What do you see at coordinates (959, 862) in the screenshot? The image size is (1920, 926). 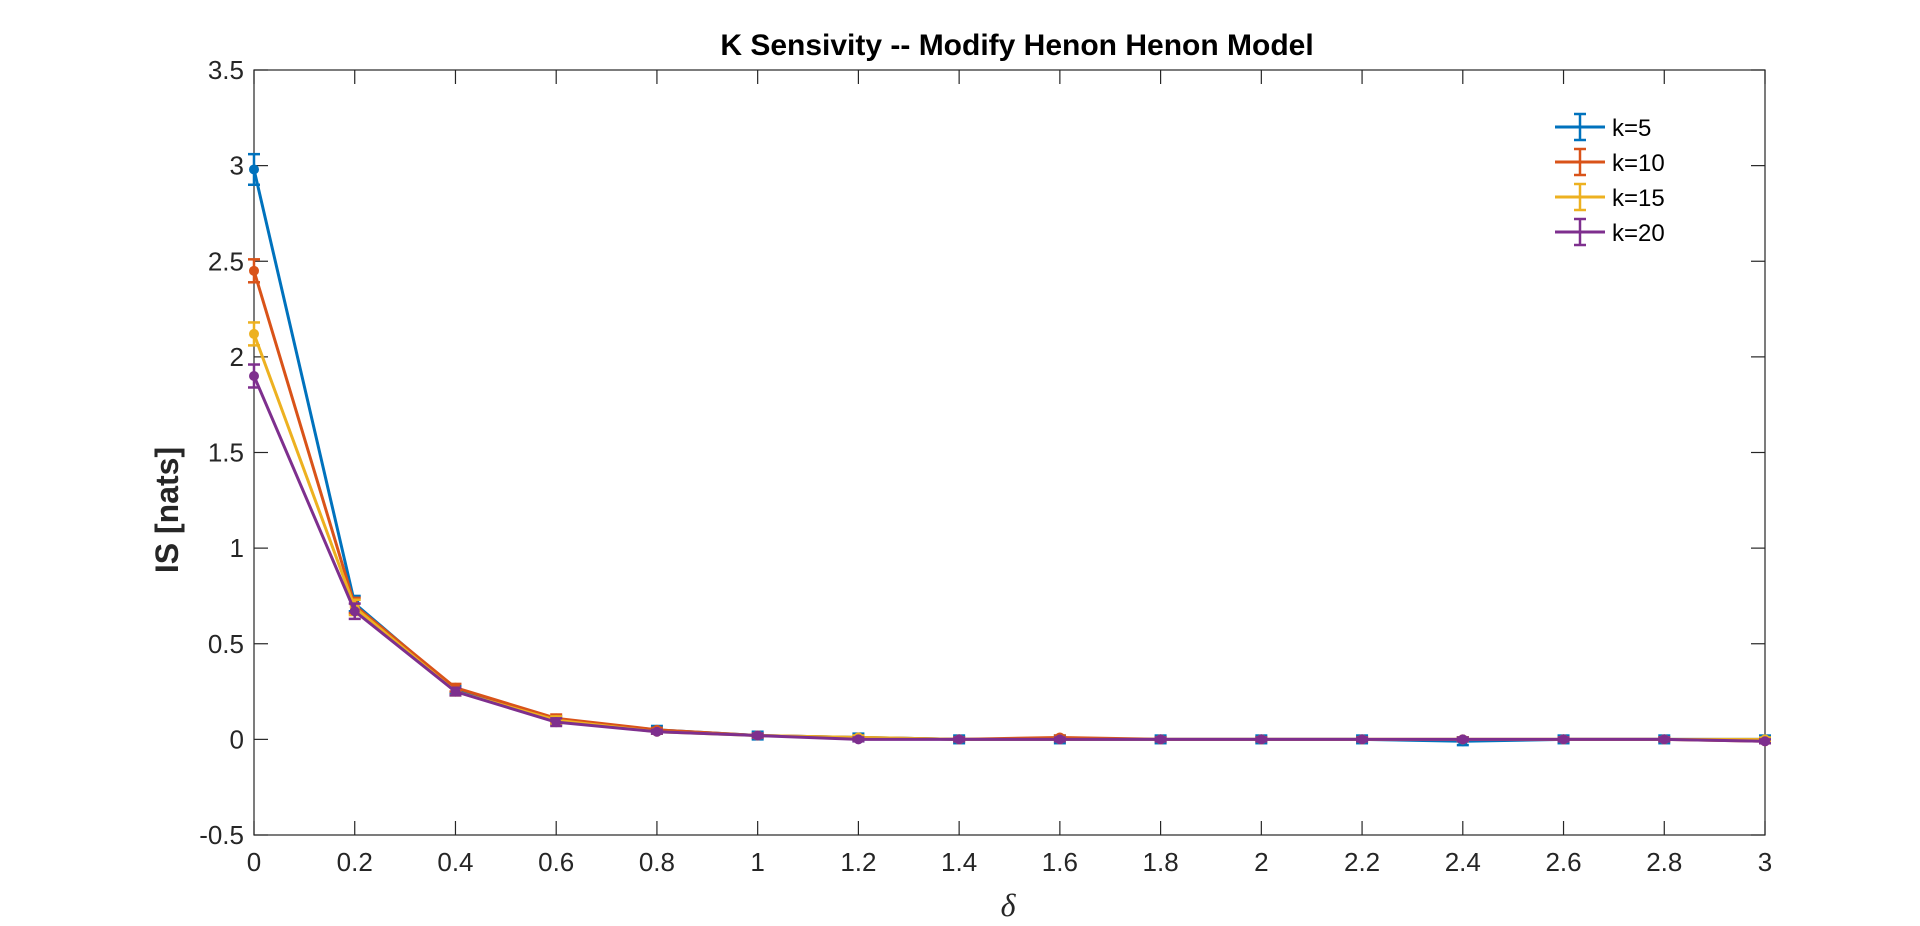 I see `x-tick-label: 1.4` at bounding box center [959, 862].